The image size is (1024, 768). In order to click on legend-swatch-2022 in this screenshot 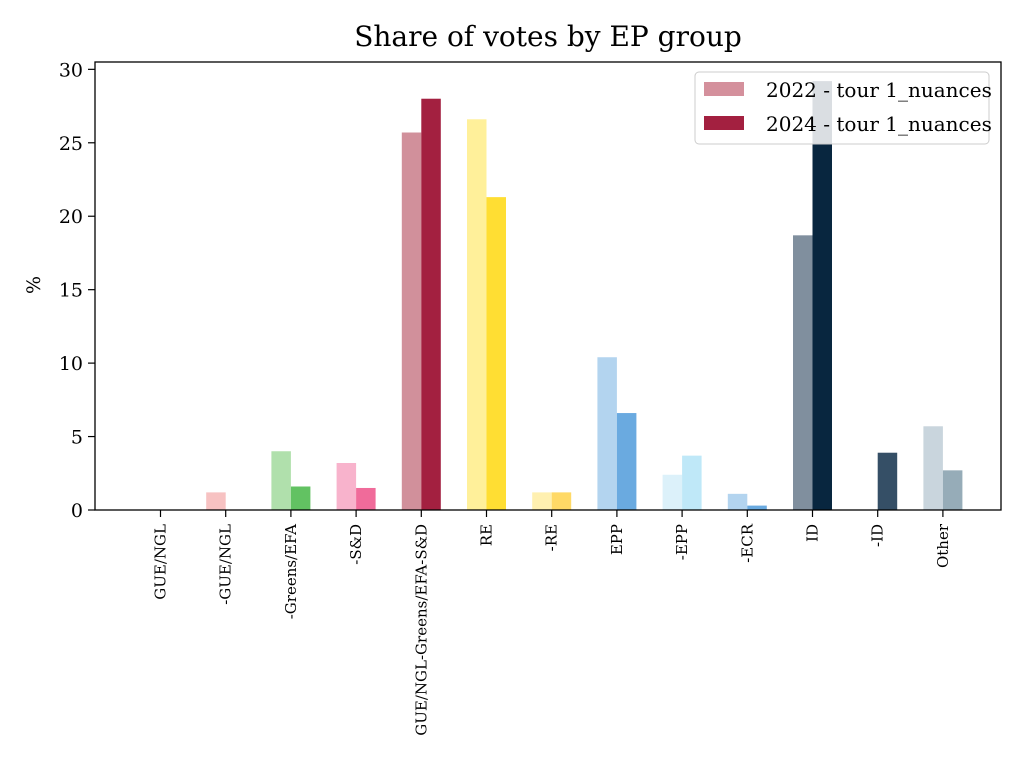, I will do `click(724, 89)`.